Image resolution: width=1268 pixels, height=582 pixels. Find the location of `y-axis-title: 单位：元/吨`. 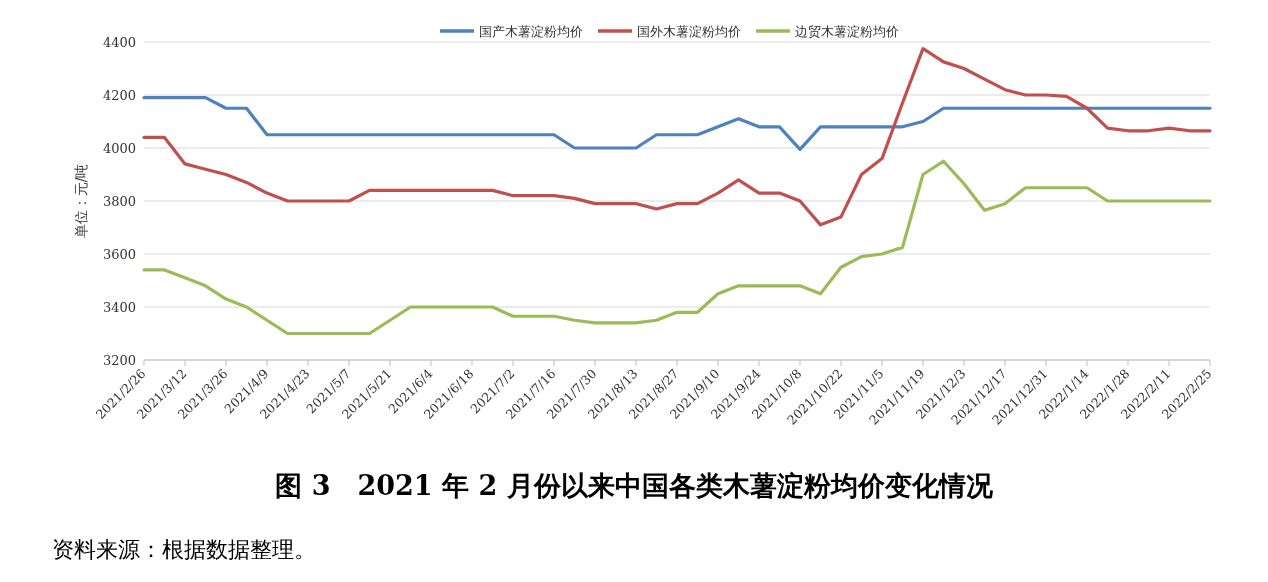

y-axis-title: 单位：元/吨 is located at coordinates (81, 201).